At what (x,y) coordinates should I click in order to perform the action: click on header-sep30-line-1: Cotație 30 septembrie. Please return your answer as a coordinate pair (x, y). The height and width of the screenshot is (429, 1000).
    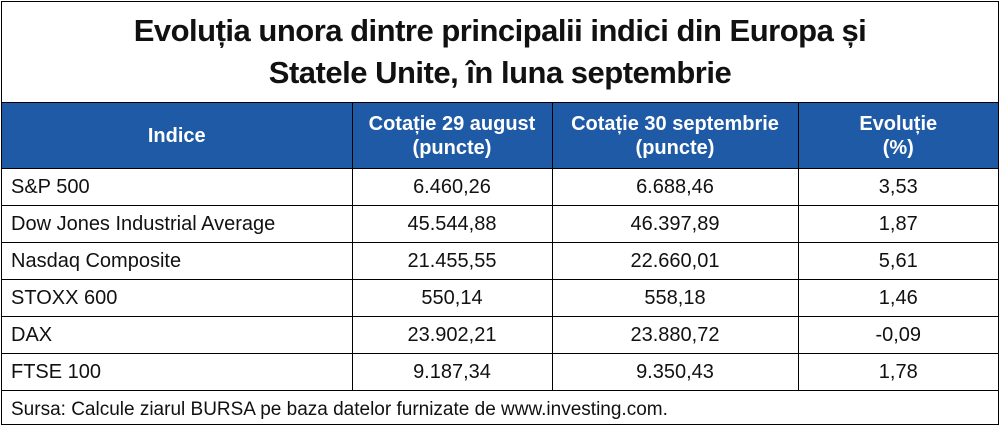
    Looking at the image, I should click on (675, 124).